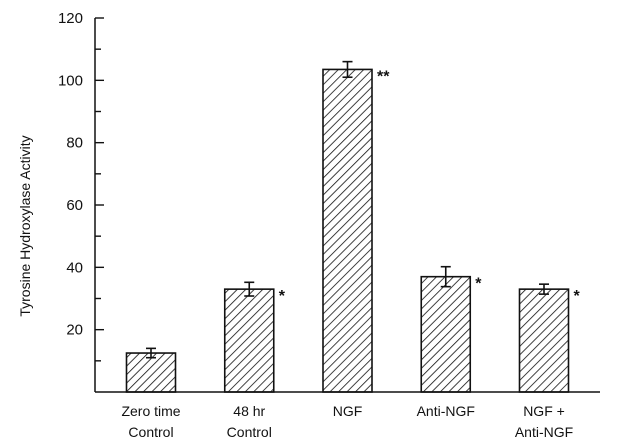 The width and height of the screenshot is (623, 445). Describe the element at coordinates (74, 330) in the screenshot. I see `y-tick-label: 20` at that location.